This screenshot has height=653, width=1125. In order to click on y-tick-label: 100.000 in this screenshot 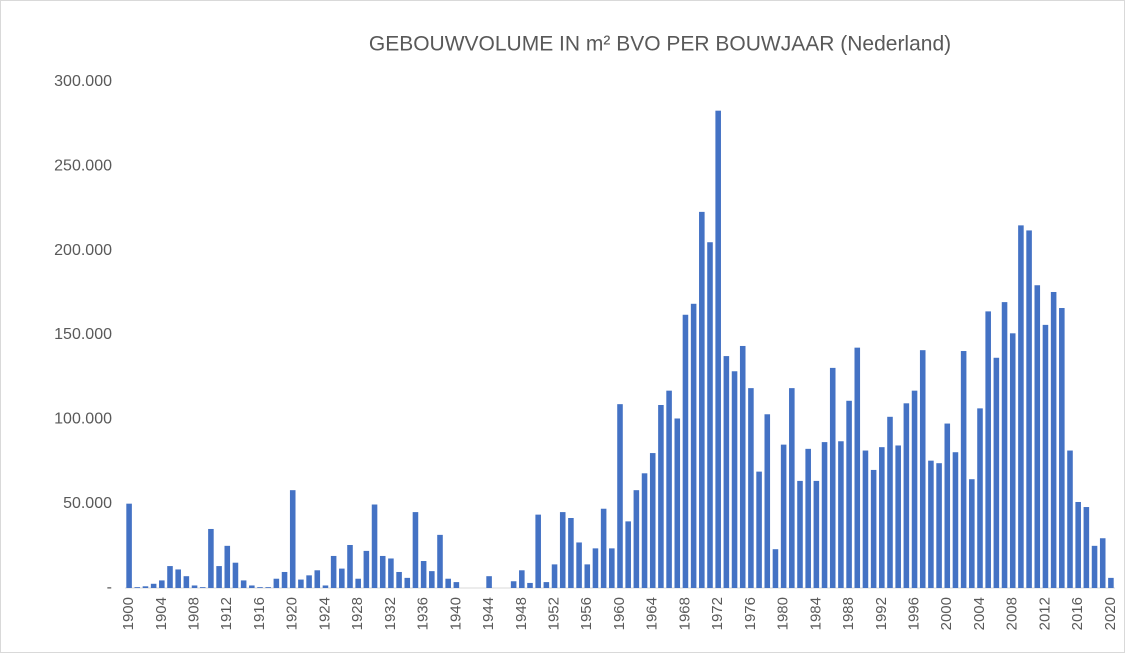, I will do `click(83, 419)`.